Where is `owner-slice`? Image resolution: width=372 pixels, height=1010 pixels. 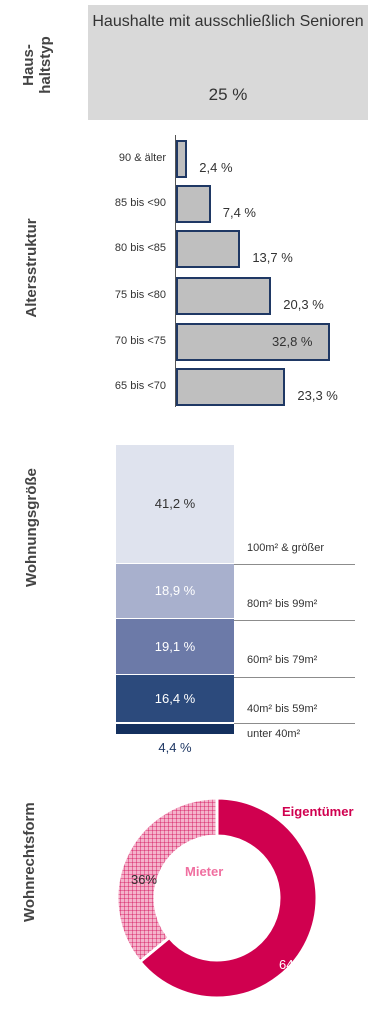
owner-slice is located at coordinates (228, 898).